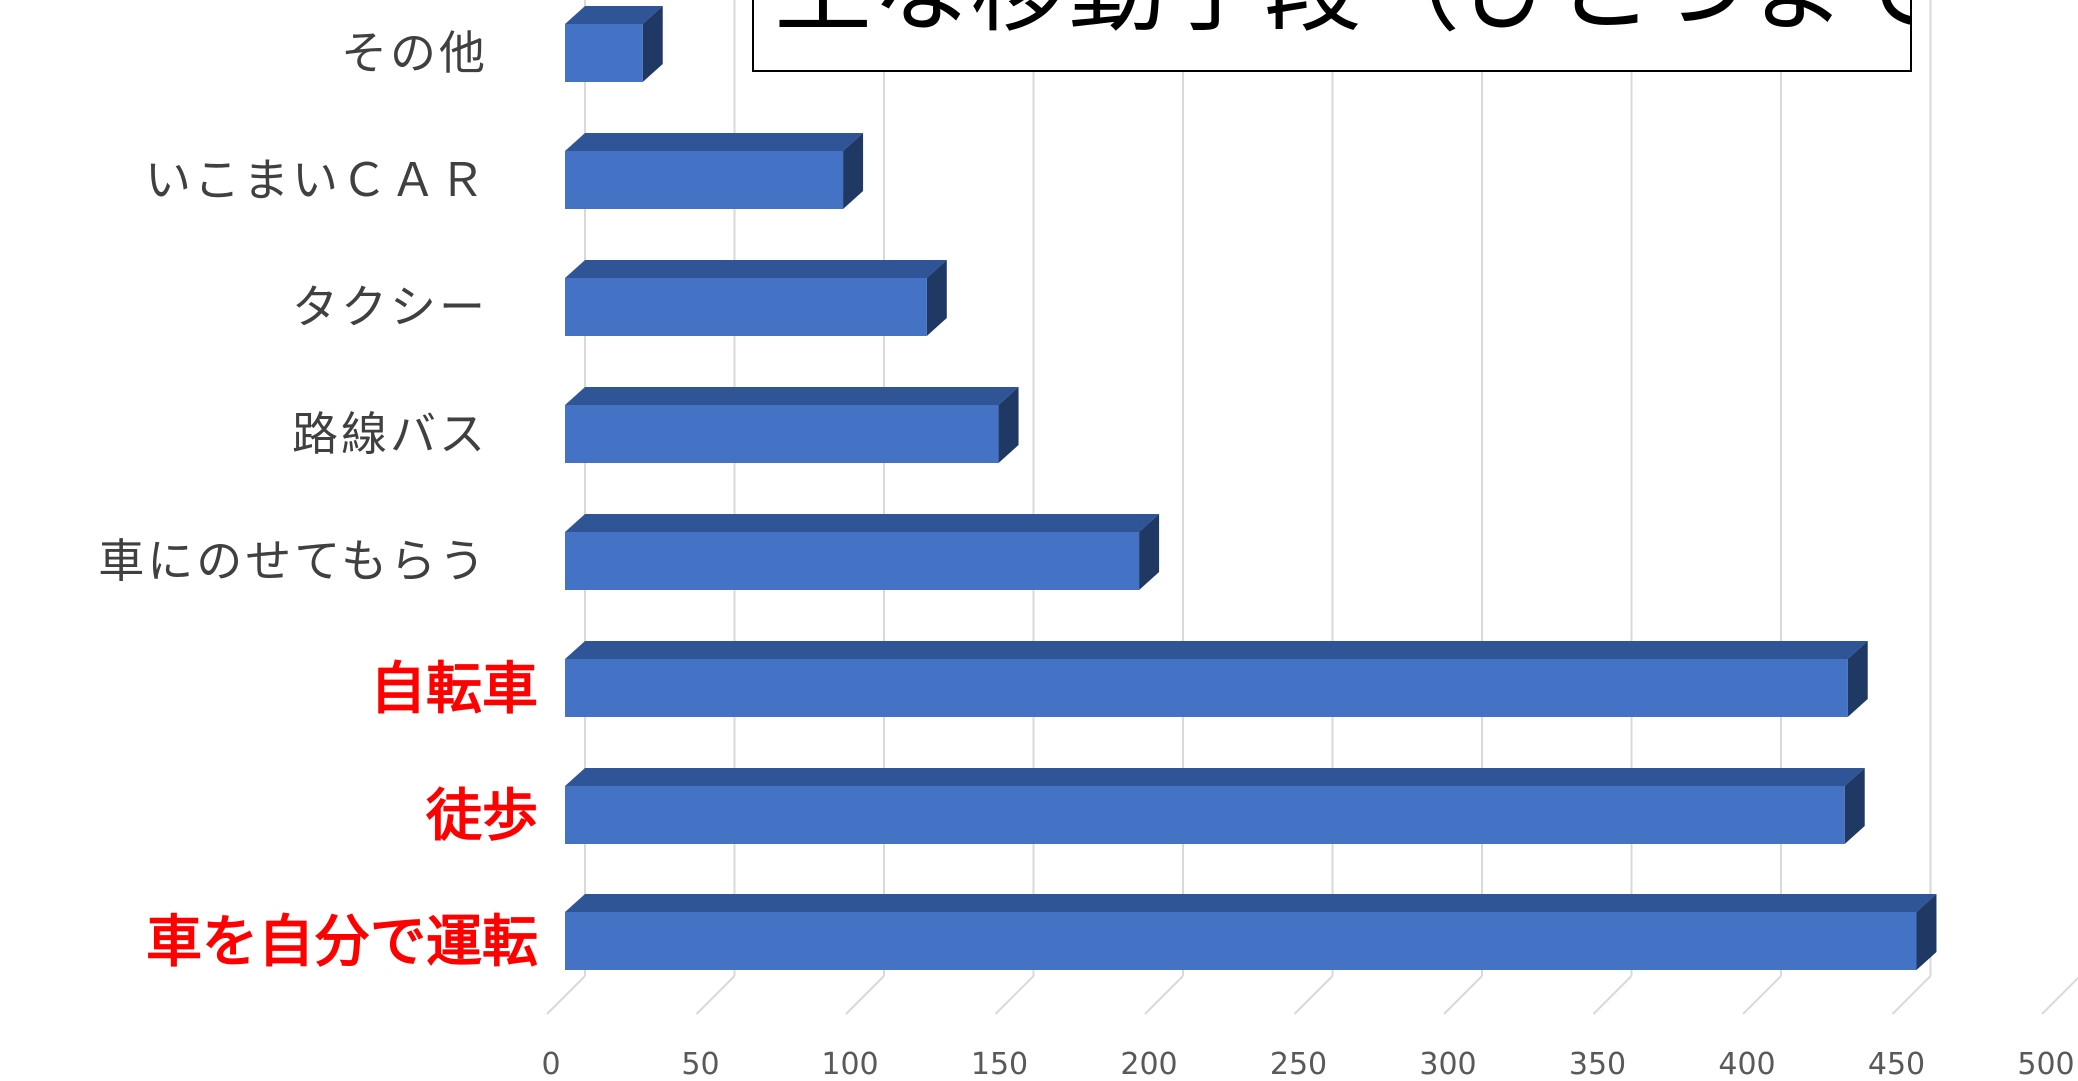 This screenshot has height=1081, width=2078. Describe the element at coordinates (390, 434) in the screenshot. I see `category-label: 路線バス` at that location.